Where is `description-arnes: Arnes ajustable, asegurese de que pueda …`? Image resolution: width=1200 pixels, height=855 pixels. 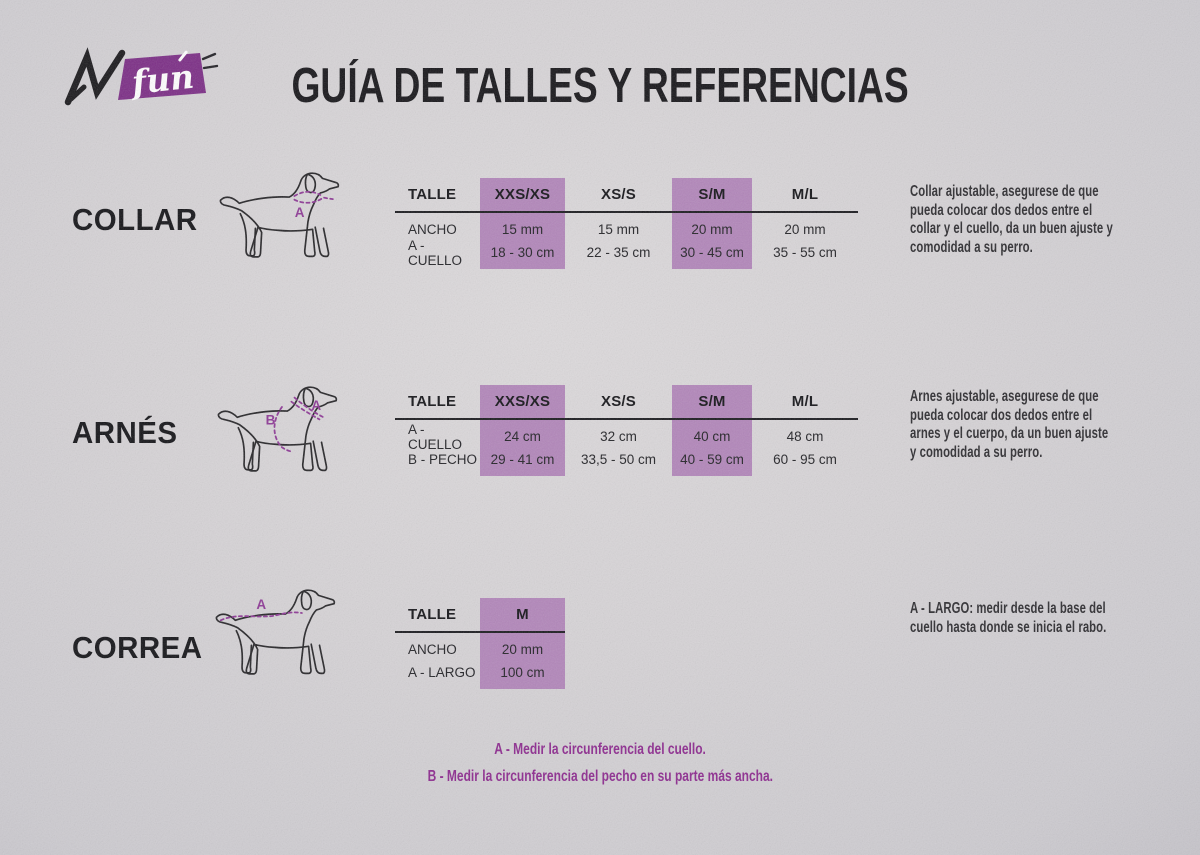
description-arnes: Arnes ajustable, asegurese de que pueda … is located at coordinates (1019, 425).